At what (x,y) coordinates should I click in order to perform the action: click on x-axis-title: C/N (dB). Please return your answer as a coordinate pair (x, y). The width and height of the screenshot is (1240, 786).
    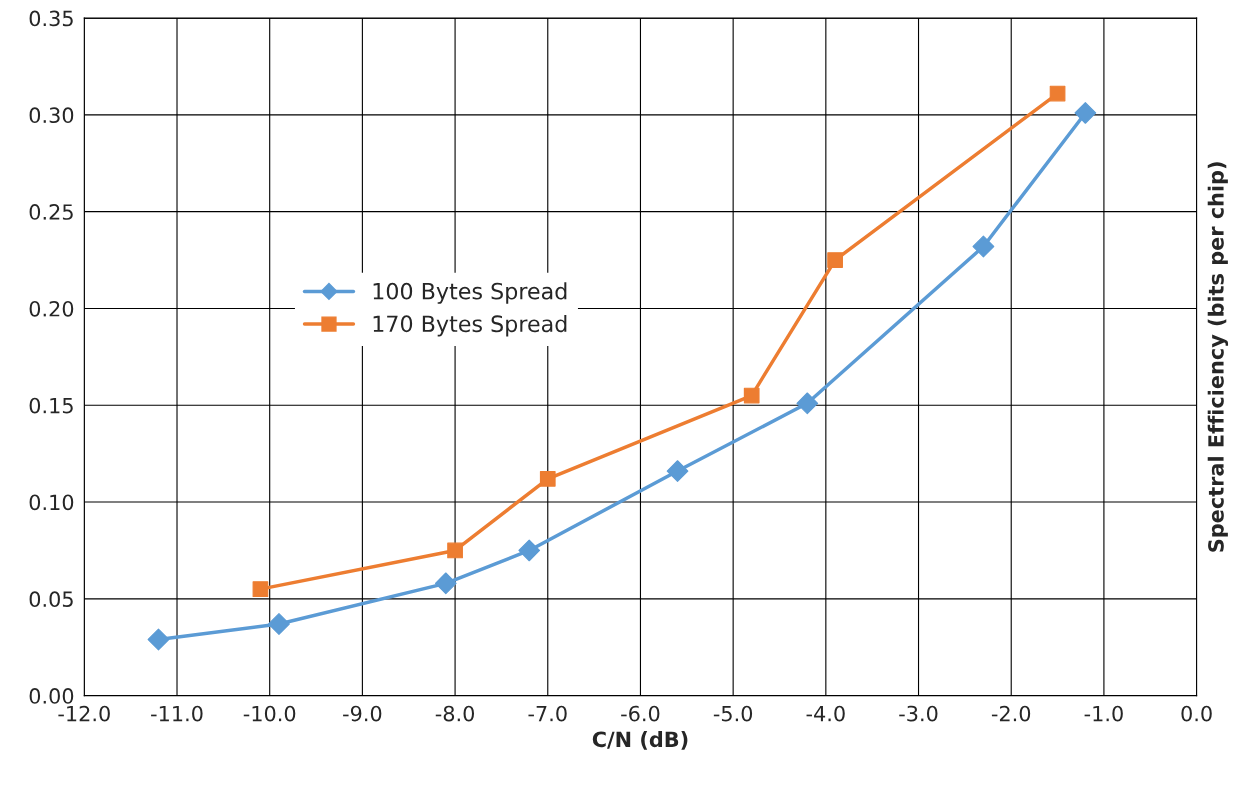
    Looking at the image, I should click on (640, 740).